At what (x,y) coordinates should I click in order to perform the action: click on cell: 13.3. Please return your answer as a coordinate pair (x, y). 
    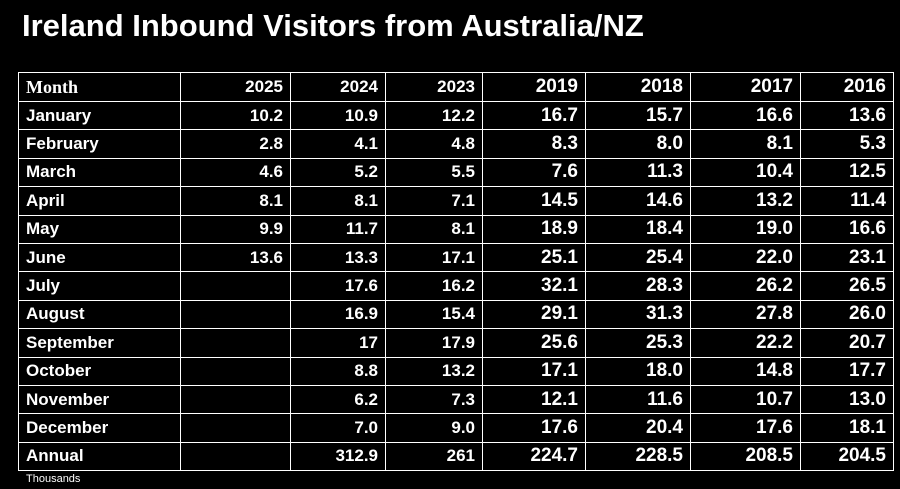
    Looking at the image, I should click on (338, 257).